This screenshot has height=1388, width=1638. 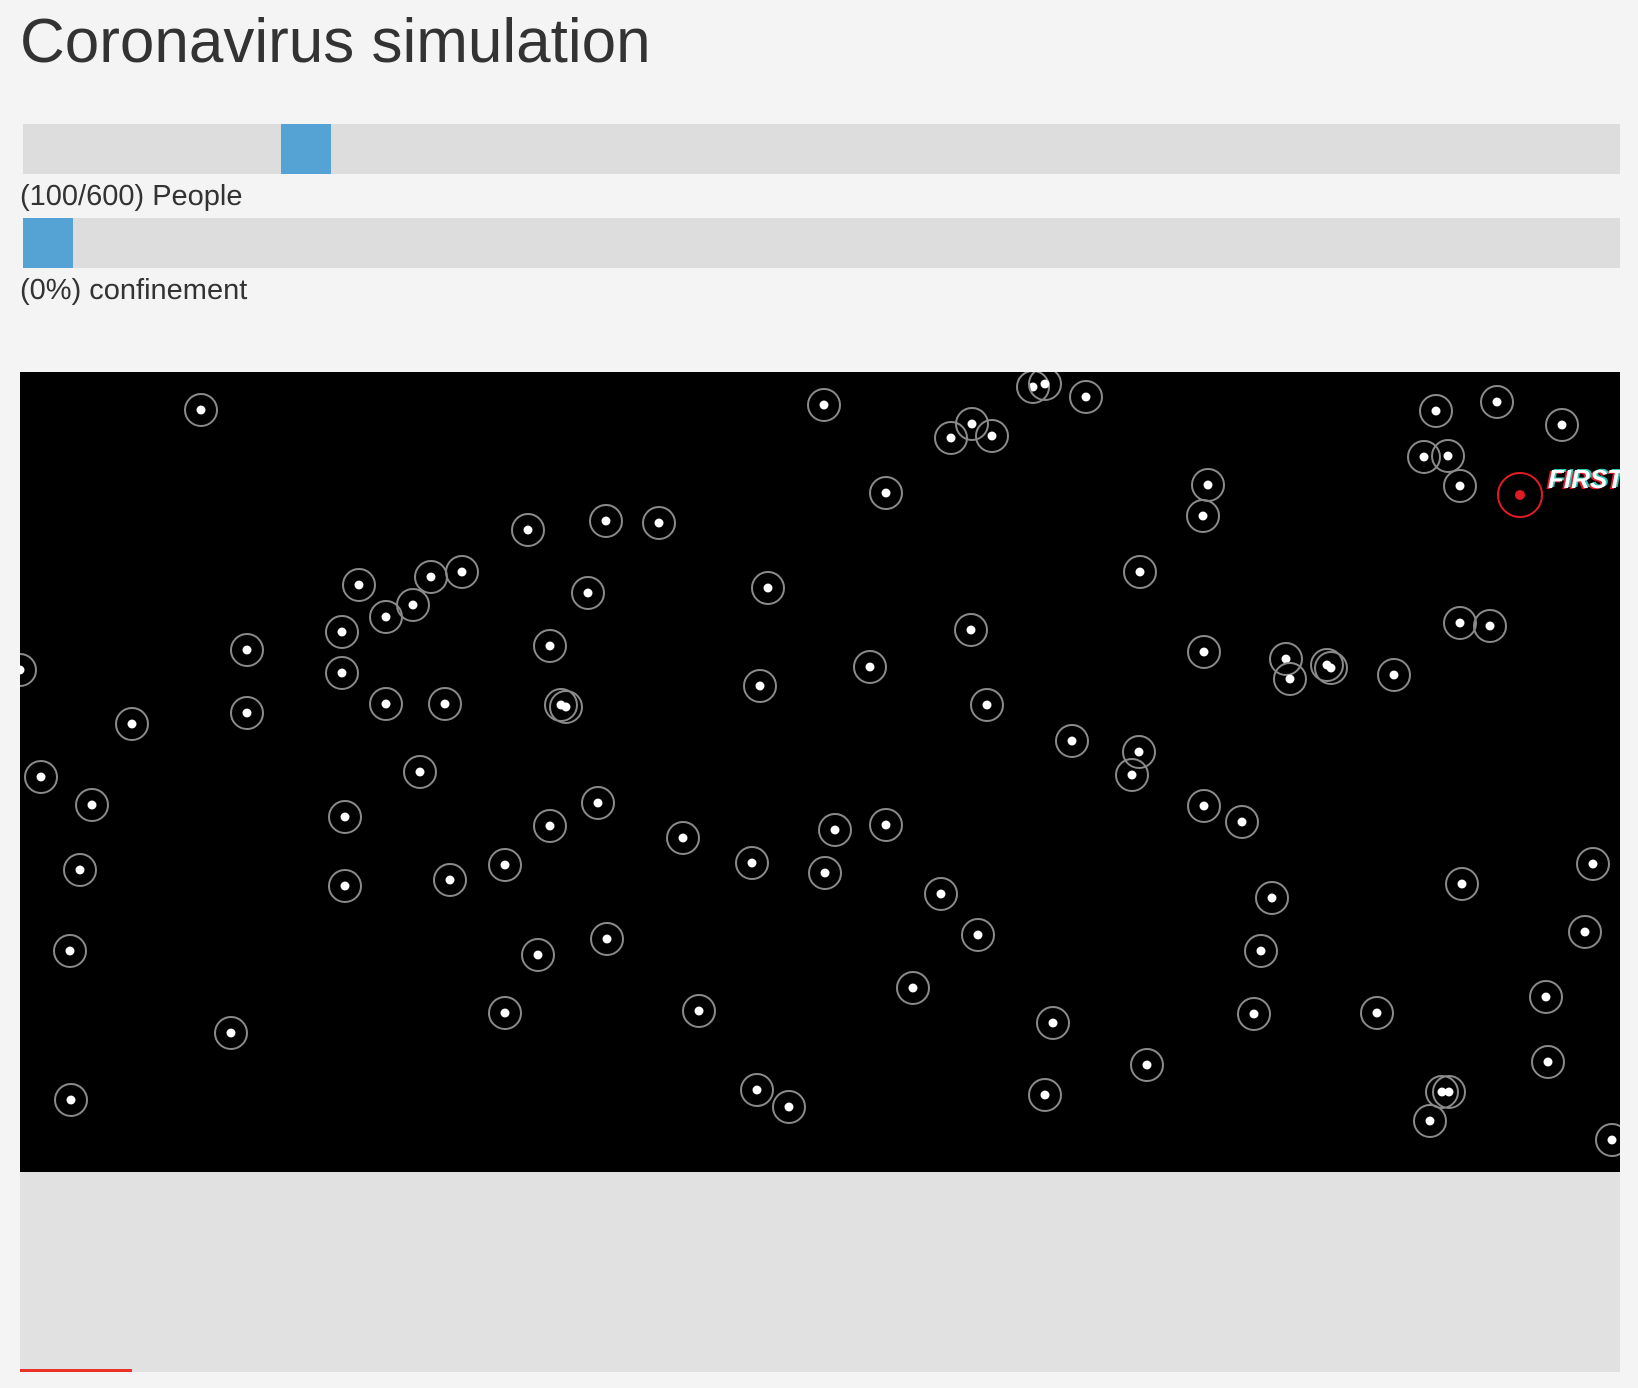 I want to click on people-slider-thumb, so click(x=305, y=149).